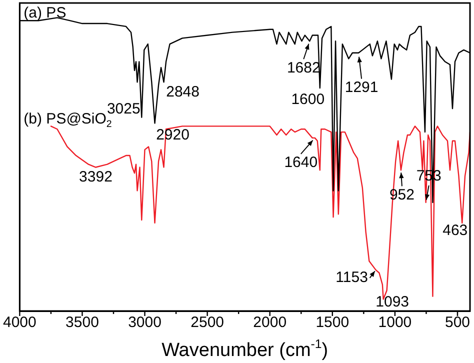  Describe the element at coordinates (45, 13) in the screenshot. I see `series-label: (a) PS` at that location.